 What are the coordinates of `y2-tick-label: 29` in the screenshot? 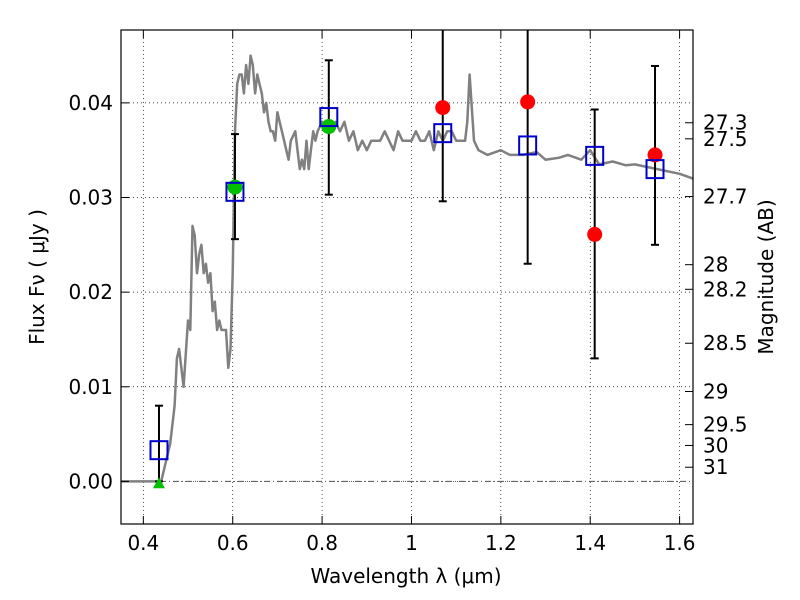 It's located at (715, 392).